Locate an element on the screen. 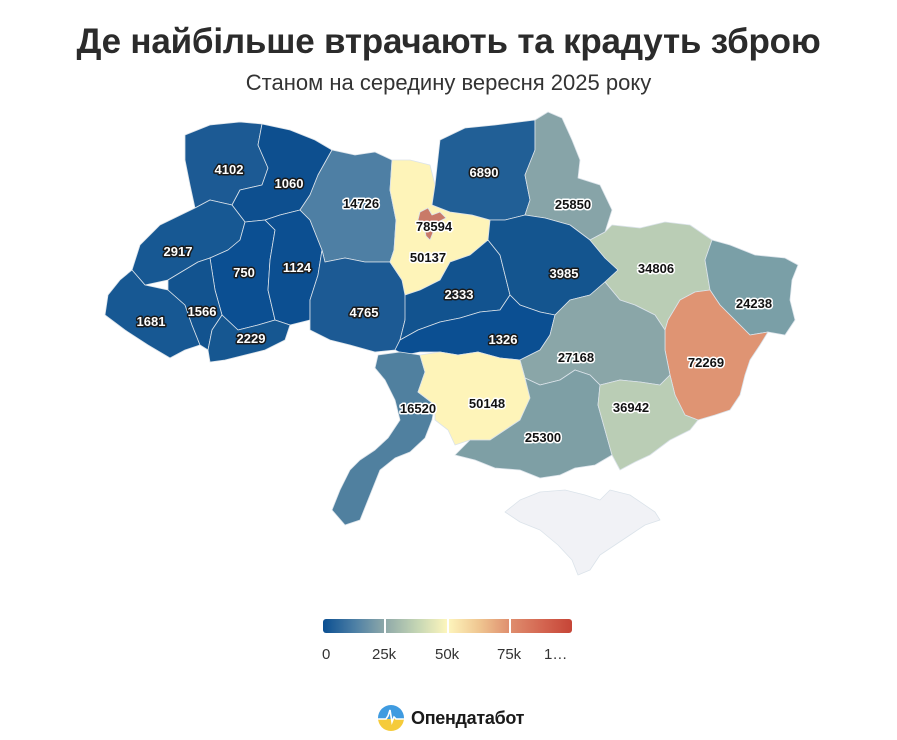 The image size is (897, 740). legend-label-75k: 75k is located at coordinates (509, 654).